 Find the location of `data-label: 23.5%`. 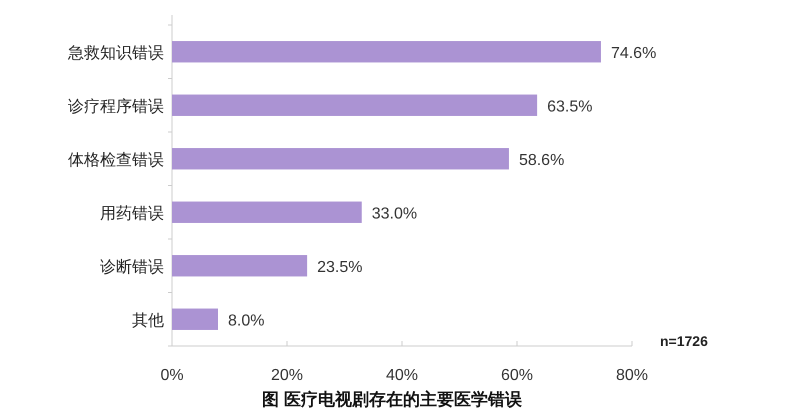

data-label: 23.5% is located at coordinates (339, 267).